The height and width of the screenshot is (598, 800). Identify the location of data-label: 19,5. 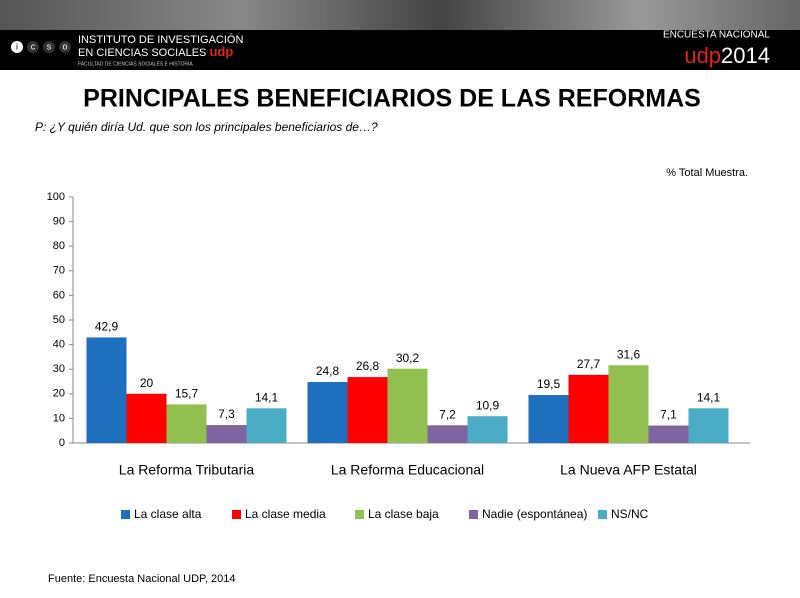
(549, 384).